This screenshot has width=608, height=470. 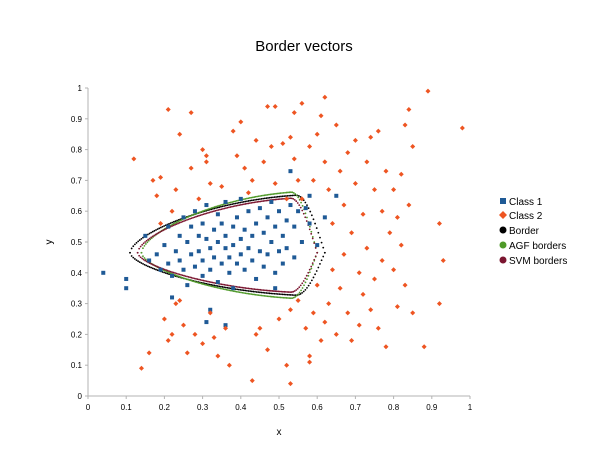 I want to click on x-tick-label: 1, so click(x=470, y=407).